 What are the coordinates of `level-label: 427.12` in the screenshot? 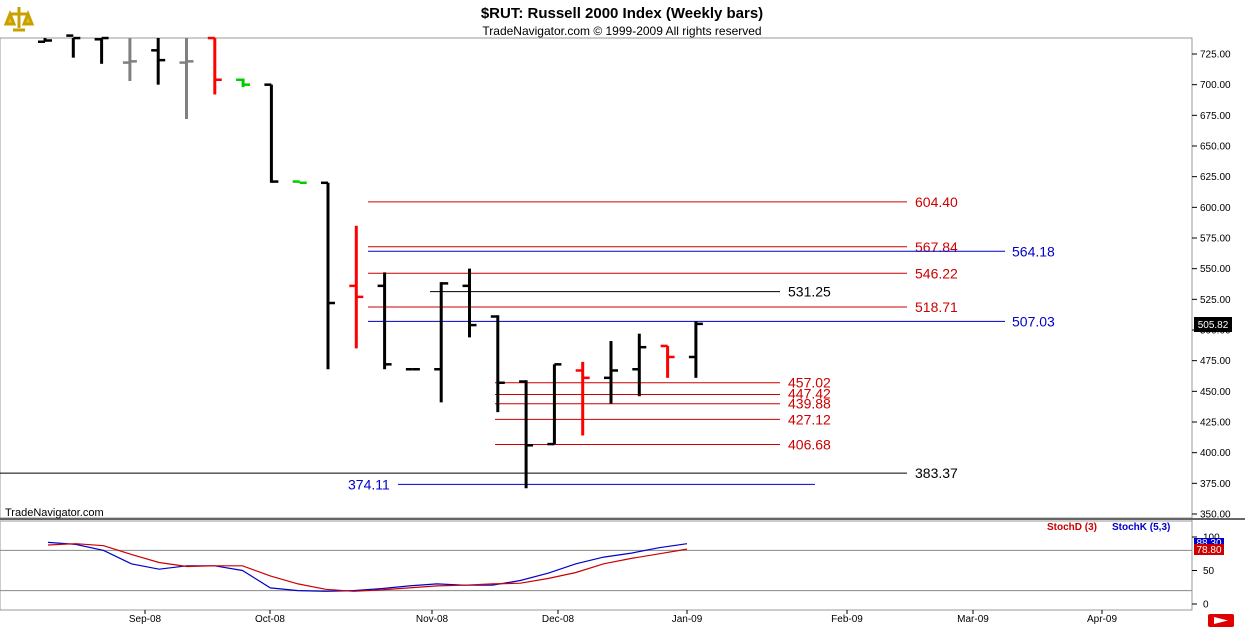 It's located at (809, 419).